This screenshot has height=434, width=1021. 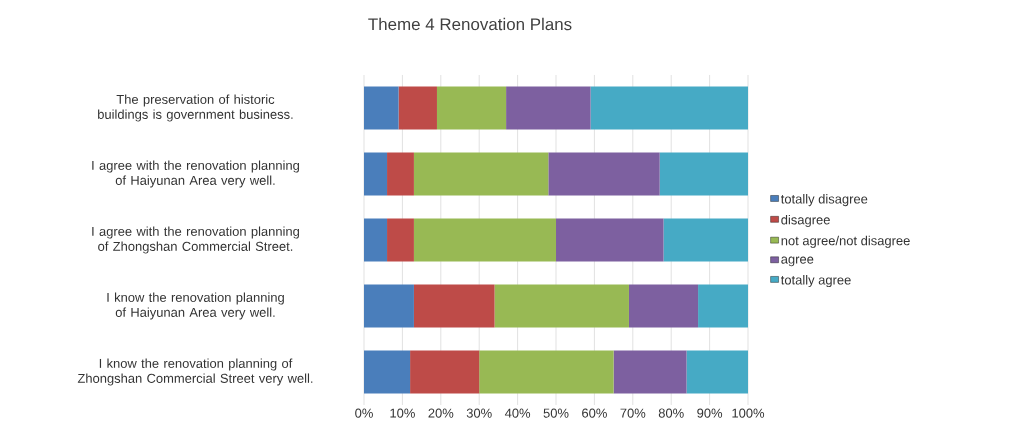 What do you see at coordinates (517, 413) in the screenshot?
I see `x-tick-label: 40%` at bounding box center [517, 413].